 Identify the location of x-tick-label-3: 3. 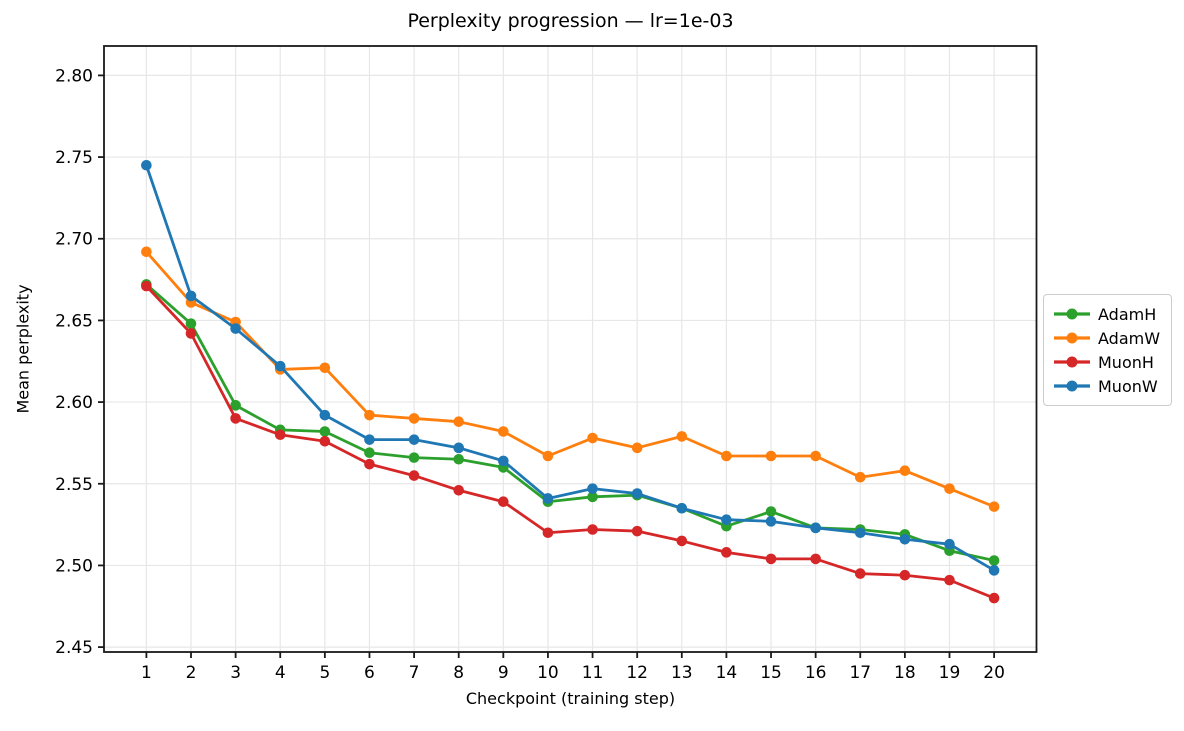
(235, 673).